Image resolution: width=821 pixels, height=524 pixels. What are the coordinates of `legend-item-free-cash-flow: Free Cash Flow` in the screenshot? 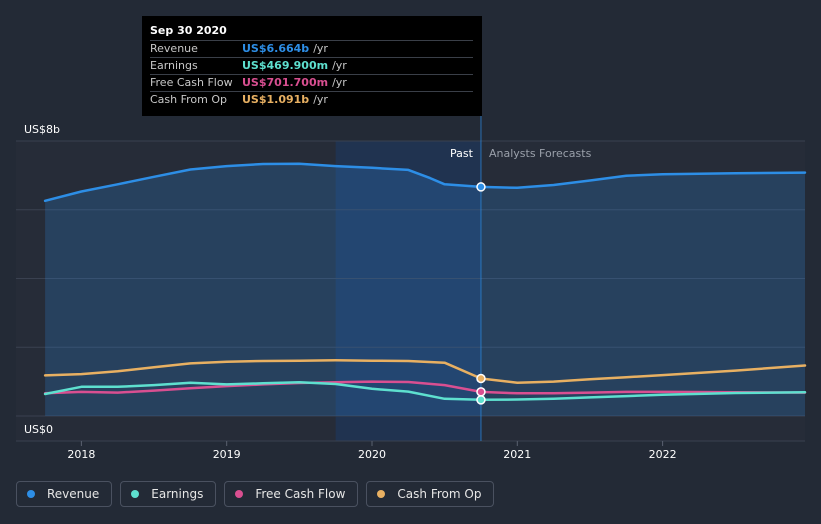 It's located at (291, 494).